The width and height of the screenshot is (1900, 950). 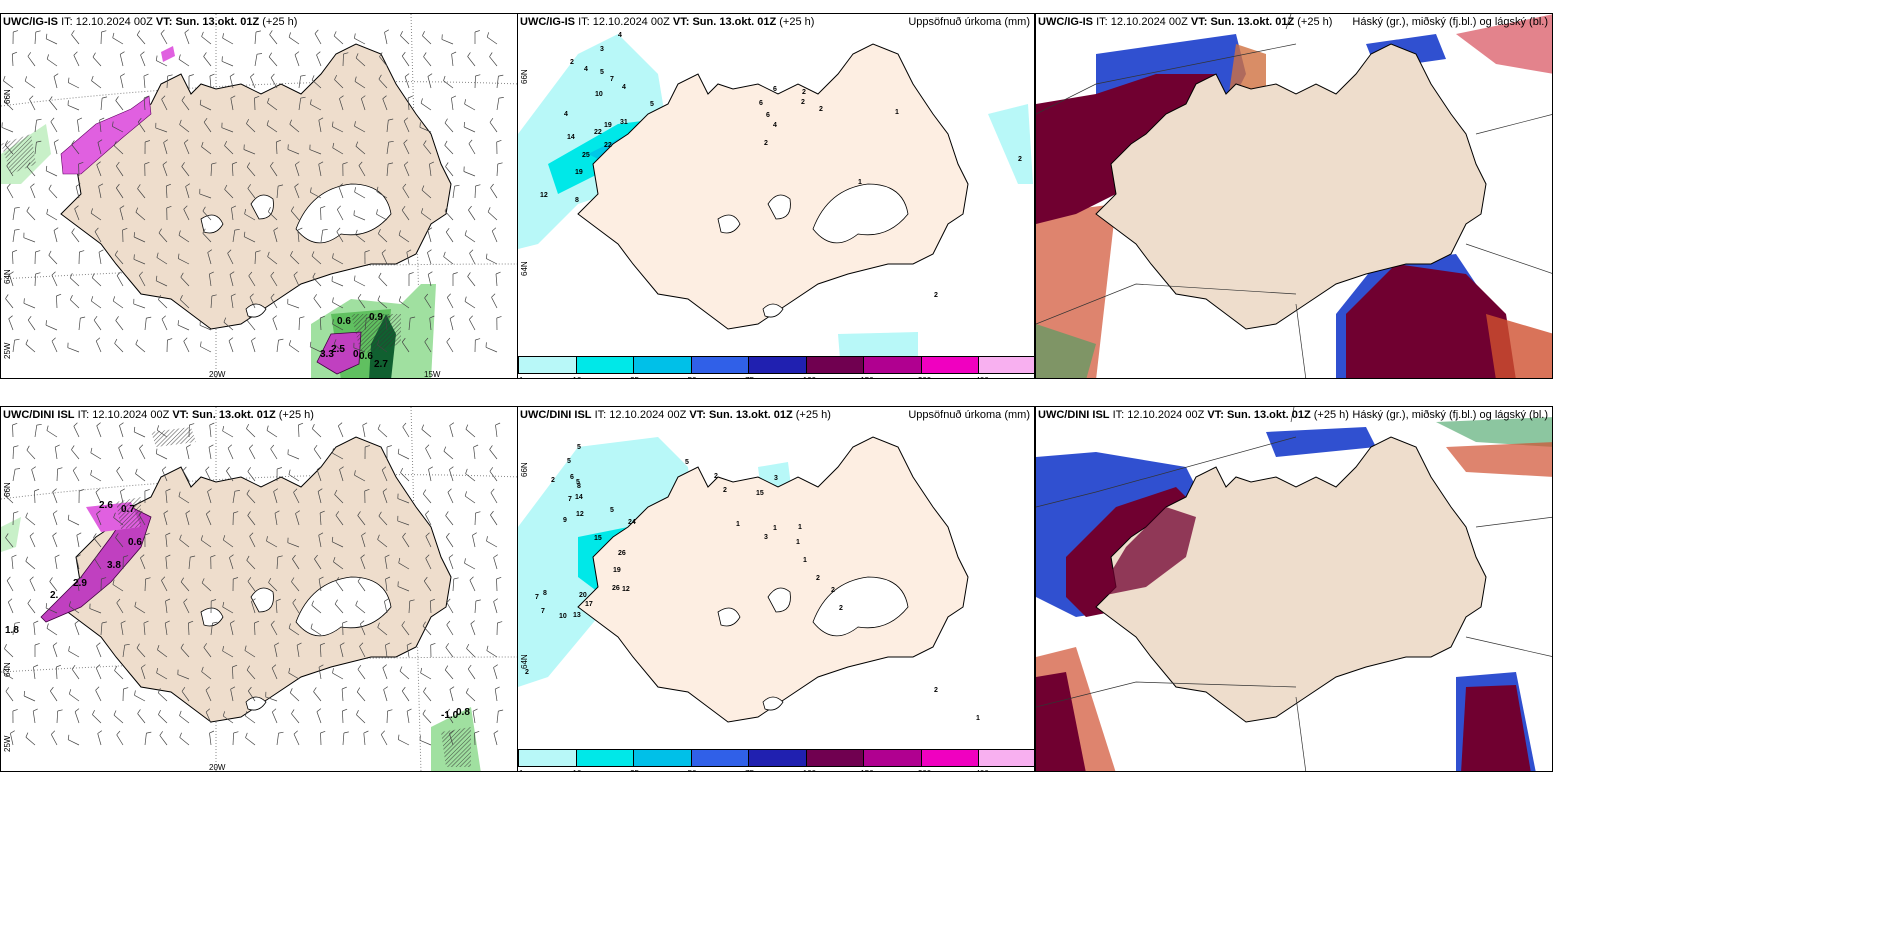 What do you see at coordinates (577, 770) in the screenshot?
I see `colorbar-tick: 10` at bounding box center [577, 770].